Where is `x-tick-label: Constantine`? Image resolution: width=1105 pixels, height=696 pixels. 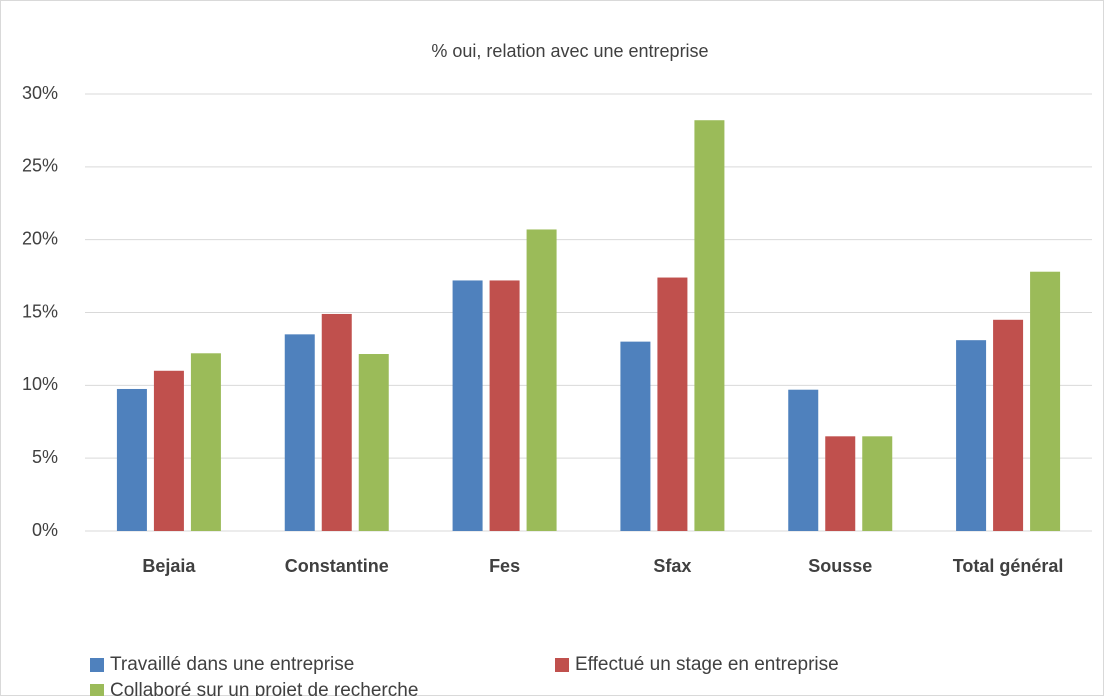 x-tick-label: Constantine is located at coordinates (337, 566).